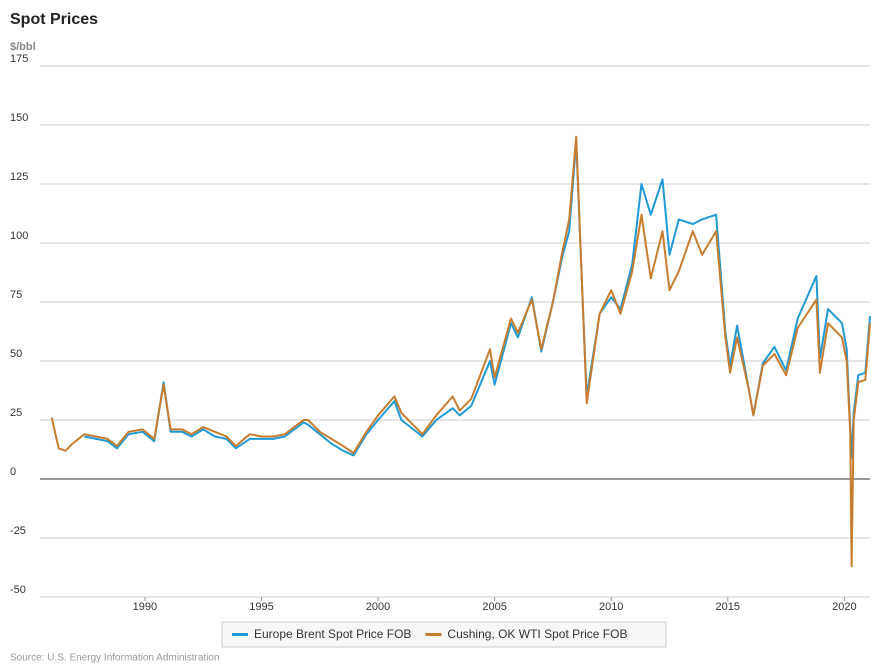 This screenshot has width=872, height=664. Describe the element at coordinates (844, 607) in the screenshot. I see `x-tick-label: 2020` at that location.